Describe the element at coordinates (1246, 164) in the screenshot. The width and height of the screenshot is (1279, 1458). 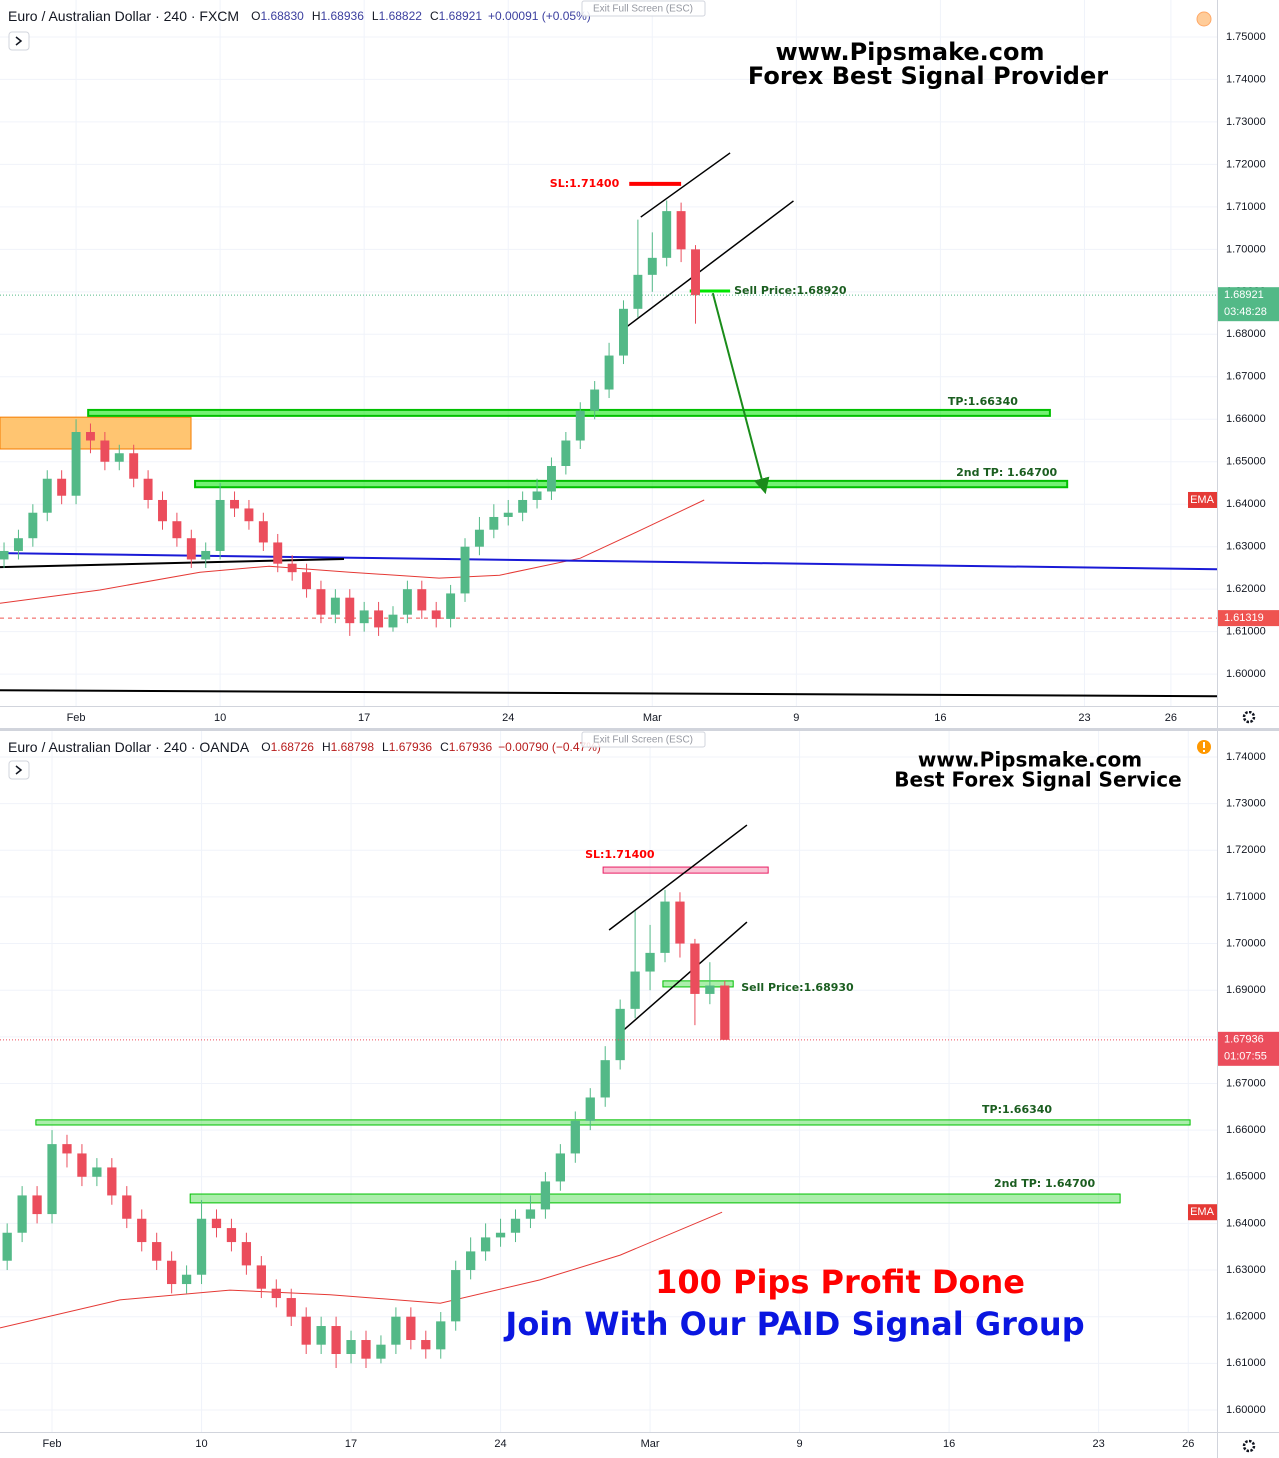
I see `y-tick-label: 1.72000` at that location.